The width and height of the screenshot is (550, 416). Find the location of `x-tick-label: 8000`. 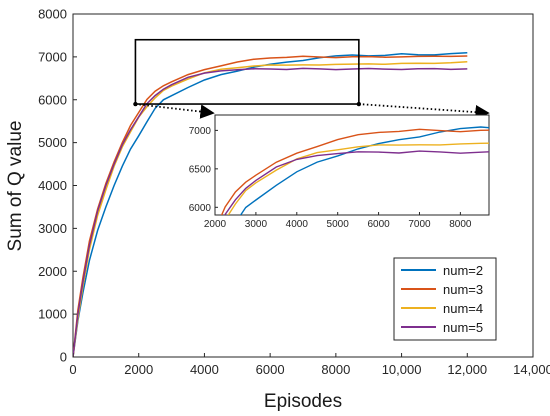

x-tick-label: 8000 is located at coordinates (335, 369).